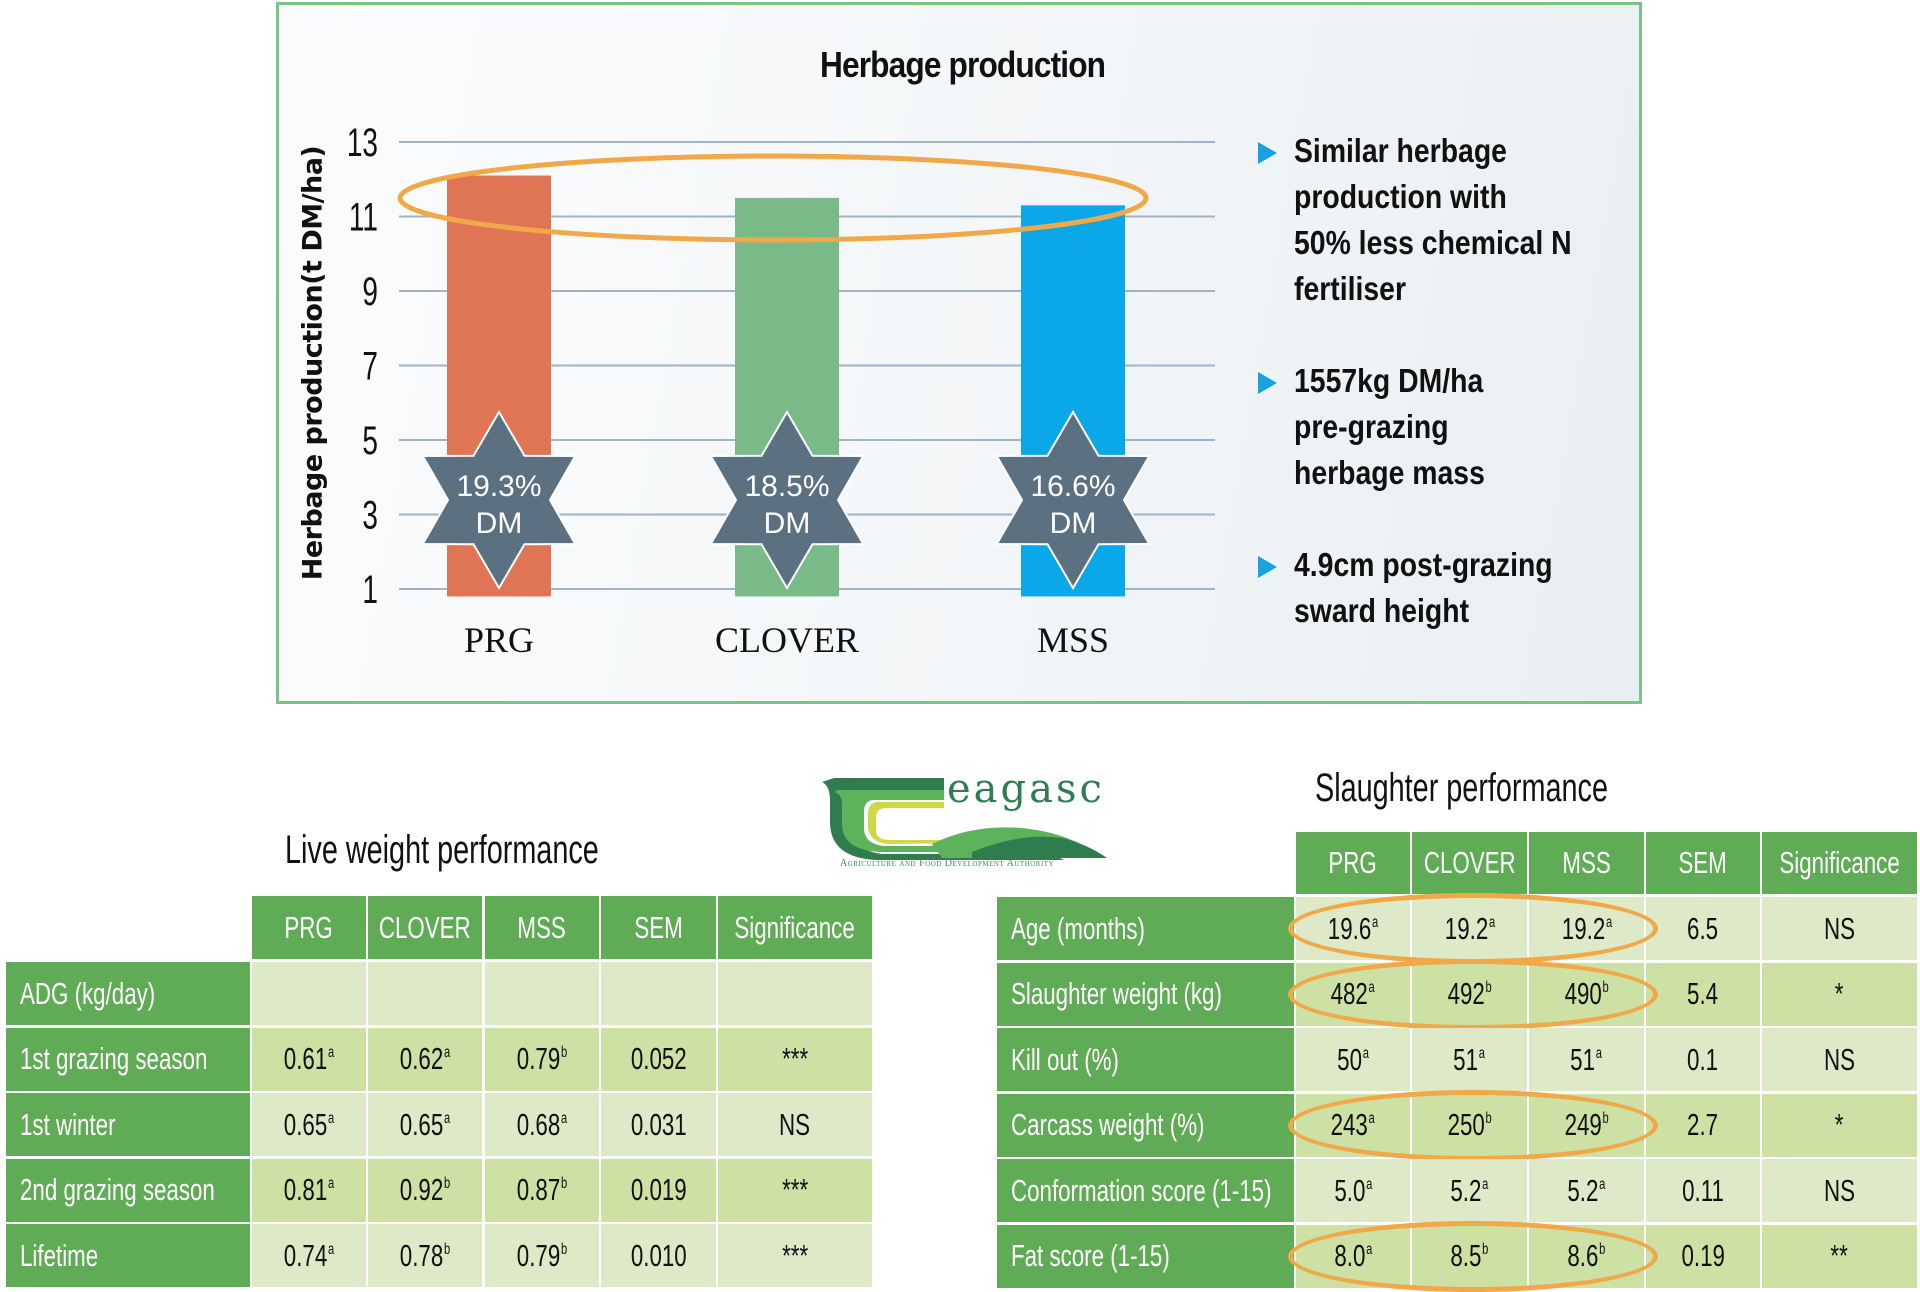  I want to click on table-cell-text: 2.7, so click(1703, 1124).